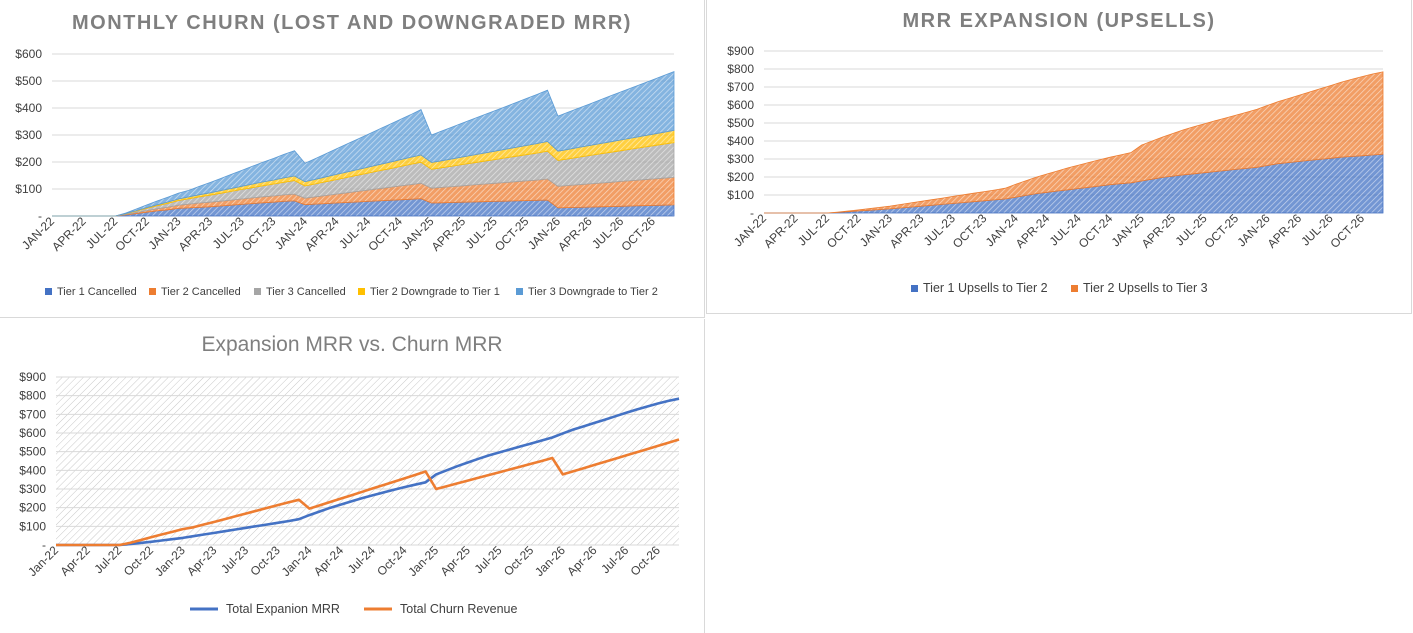  Describe the element at coordinates (32, 489) in the screenshot. I see `compare-y-tick-label: $300` at that location.